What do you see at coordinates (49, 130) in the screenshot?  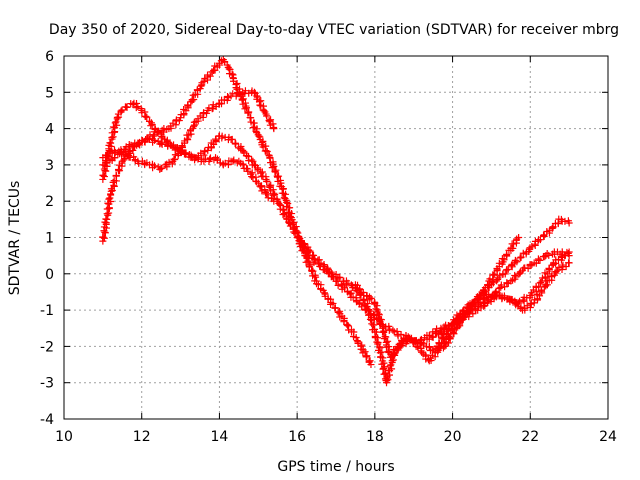 I see `y-tick-label: 4` at bounding box center [49, 130].